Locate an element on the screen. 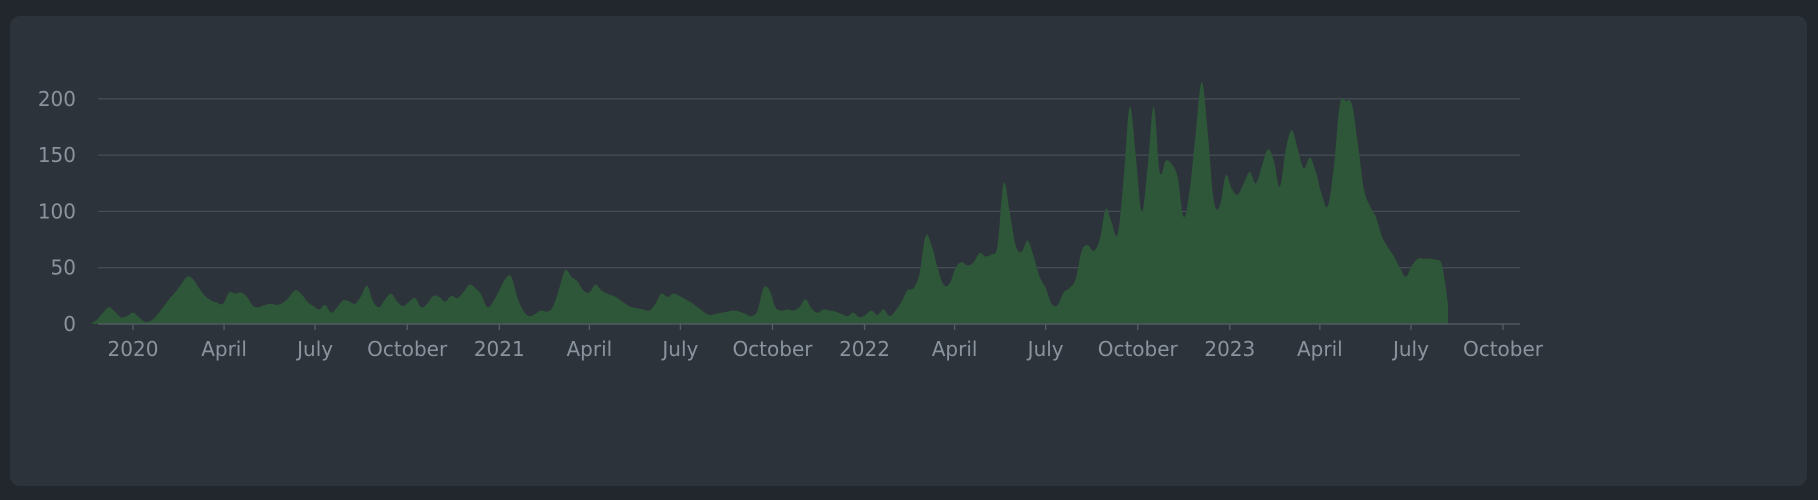  x-tick-label: 2021 is located at coordinates (499, 349).